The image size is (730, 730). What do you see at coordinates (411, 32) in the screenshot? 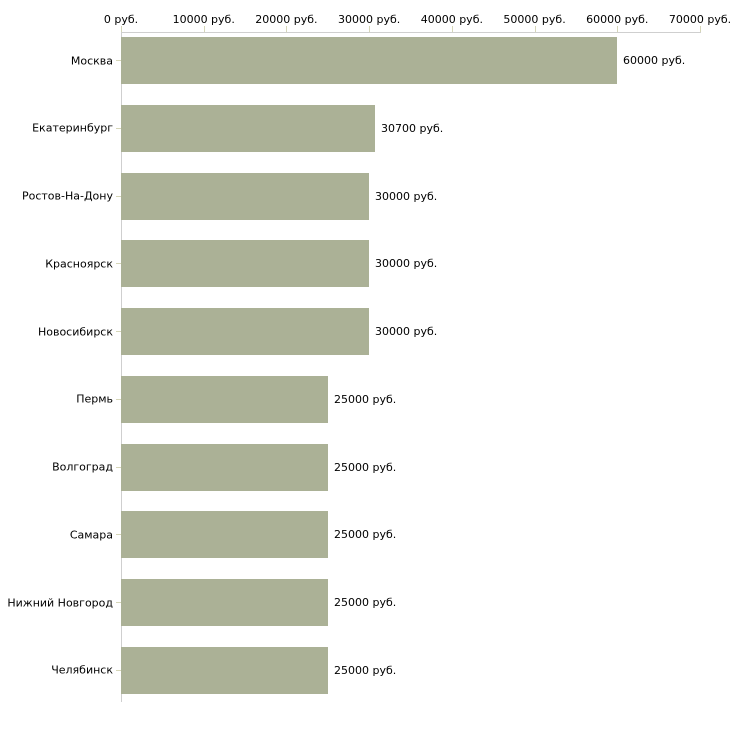
I see `x-axis-line` at bounding box center [411, 32].